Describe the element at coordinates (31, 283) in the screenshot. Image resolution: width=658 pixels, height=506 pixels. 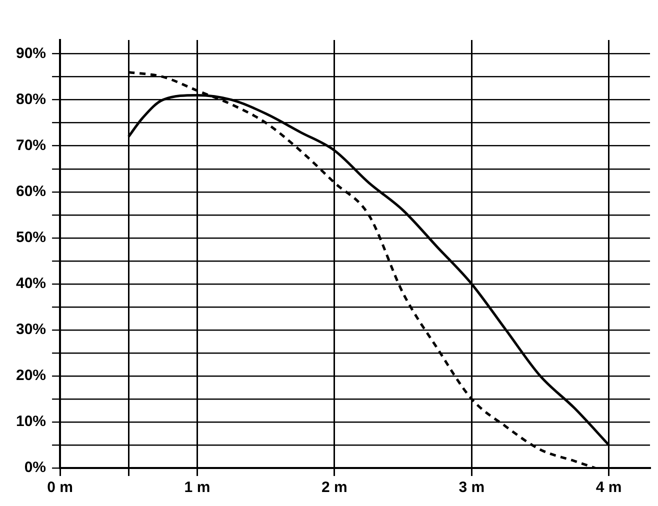
I see `y-tick-label: 40%` at that location.